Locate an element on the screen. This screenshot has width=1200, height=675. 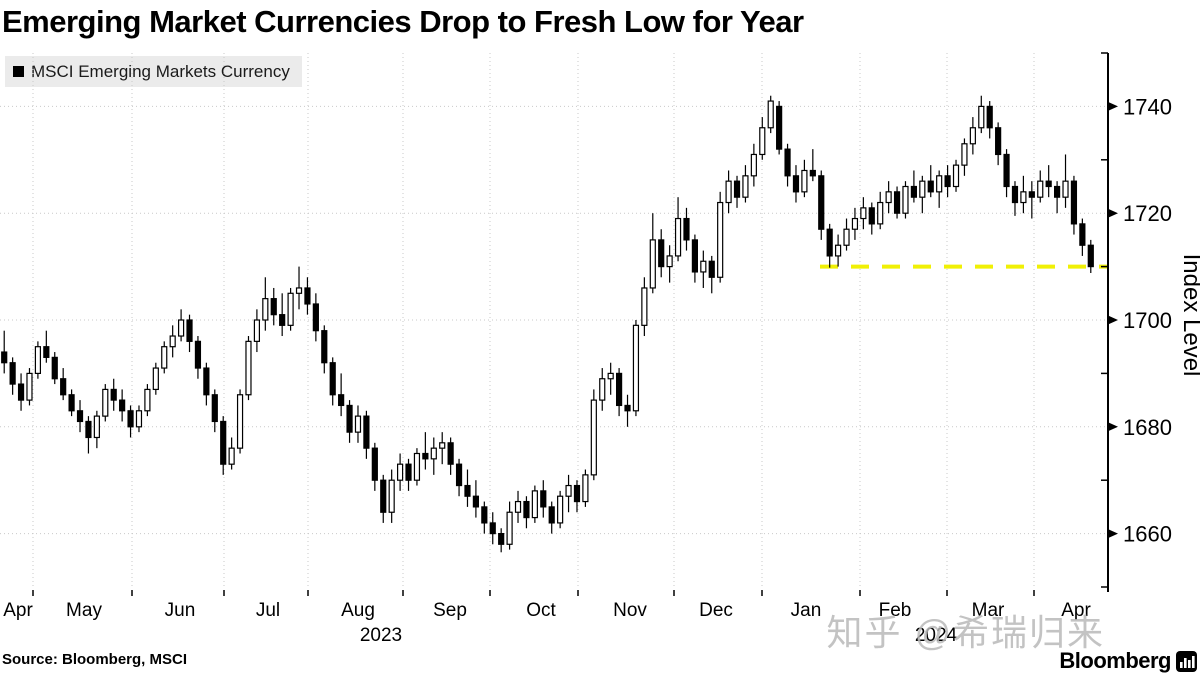
month-label: Jun is located at coordinates (180, 610).